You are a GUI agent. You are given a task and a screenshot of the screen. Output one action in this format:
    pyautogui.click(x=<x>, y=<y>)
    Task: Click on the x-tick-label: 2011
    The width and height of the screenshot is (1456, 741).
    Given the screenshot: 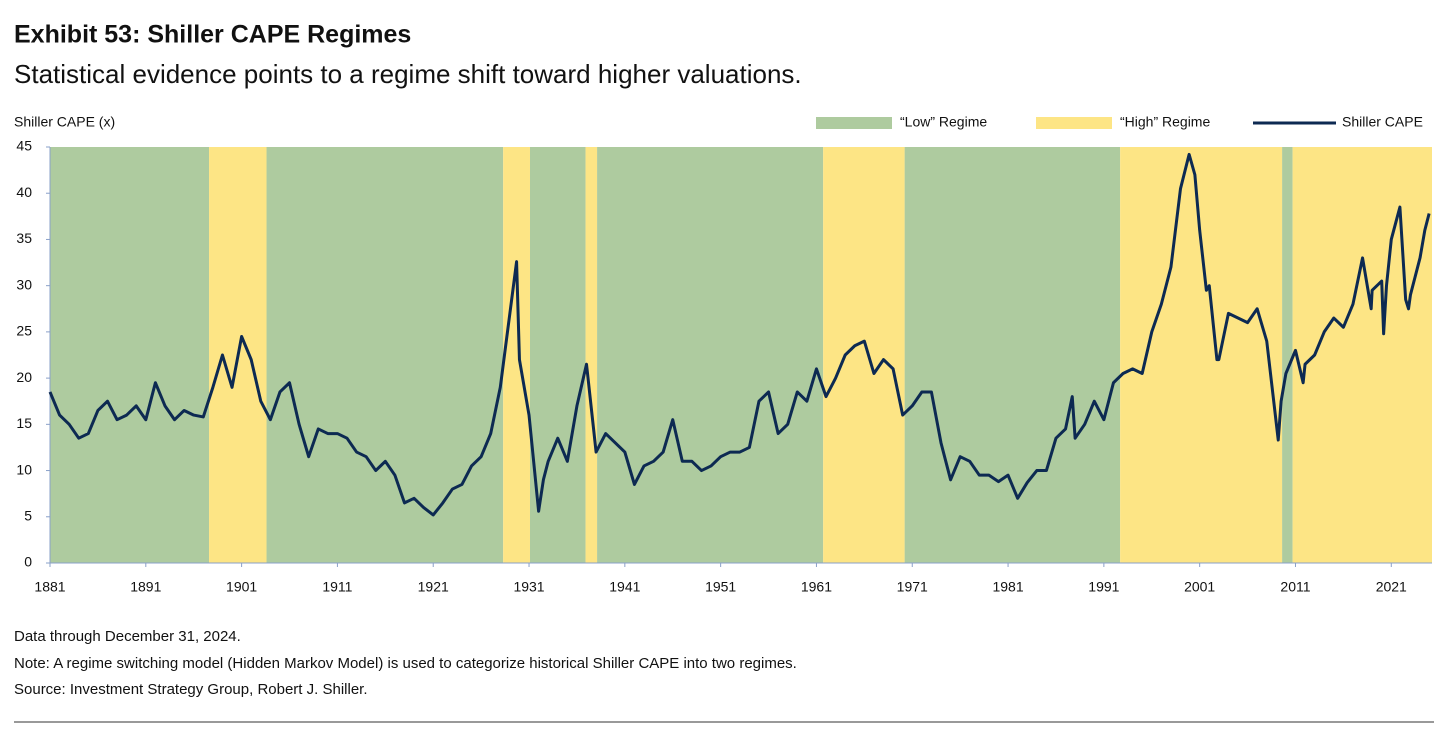 What is the action you would take?
    pyautogui.click(x=1295, y=587)
    